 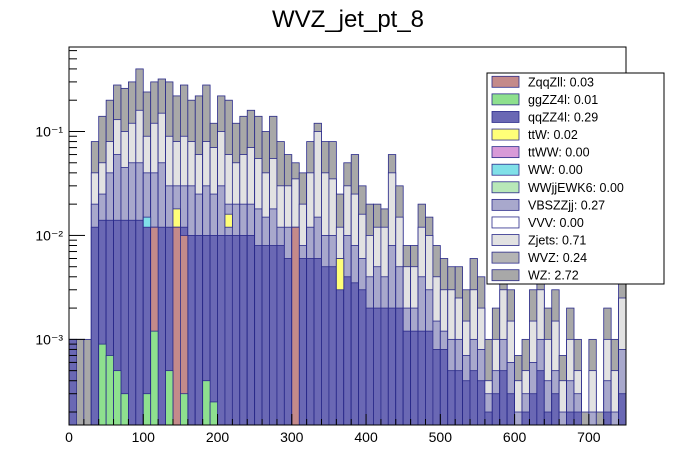 What do you see at coordinates (144, 437) in the screenshot?
I see `x-tick-label: 100` at bounding box center [144, 437].